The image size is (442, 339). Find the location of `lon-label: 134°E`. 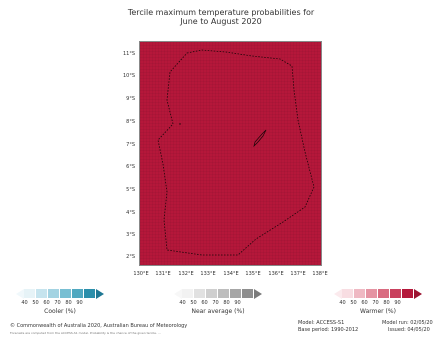

lon-label: 134°E is located at coordinates (231, 274).